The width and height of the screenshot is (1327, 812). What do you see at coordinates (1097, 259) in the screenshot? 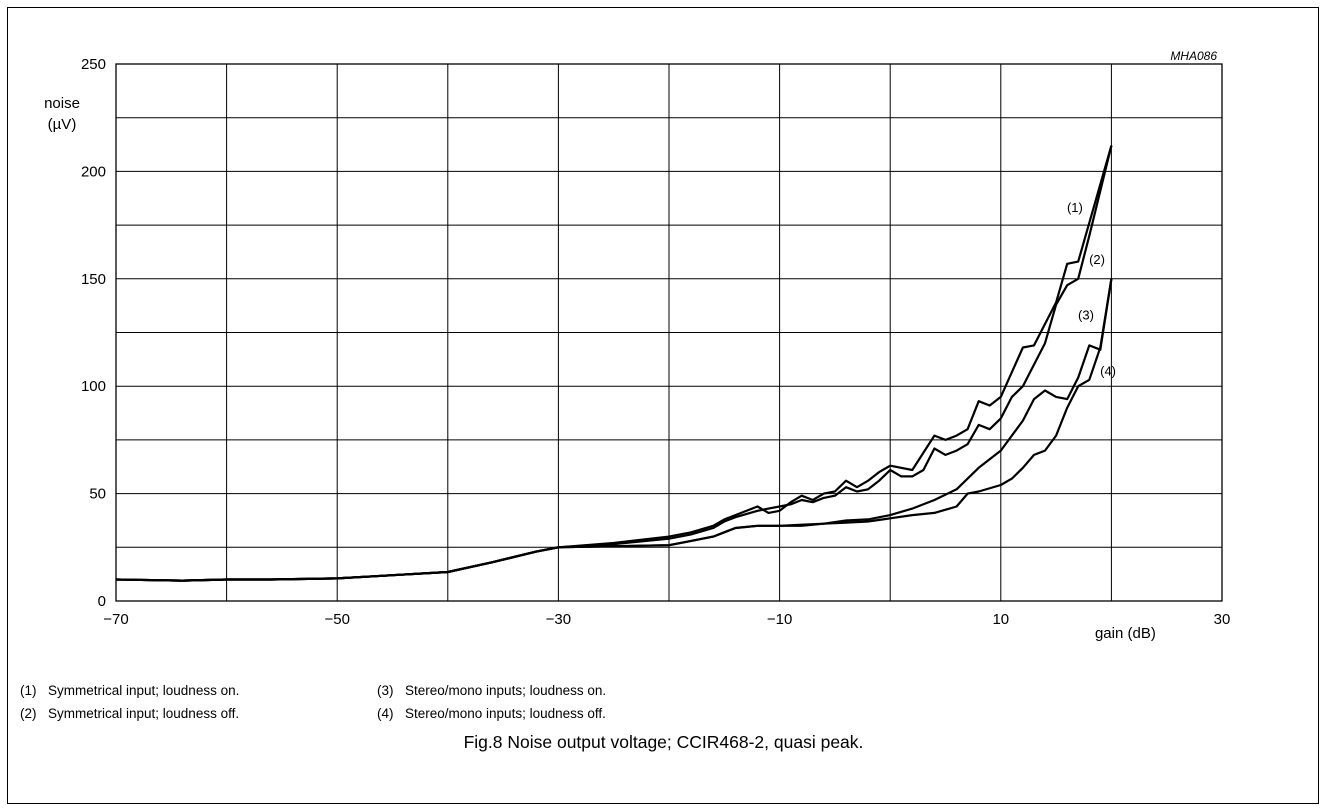
I see `series-label-2: (2)` at bounding box center [1097, 259].